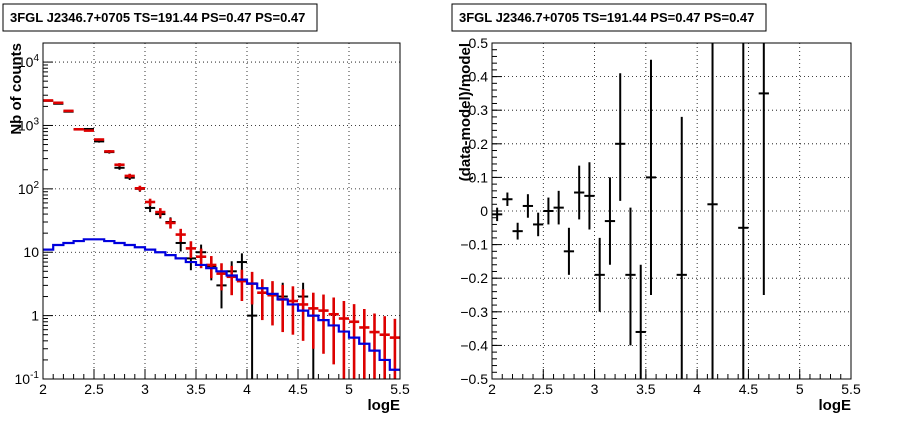 This screenshot has width=898, height=421. What do you see at coordinates (27, 378) in the screenshot?
I see `y-tick-label: 10⁻¹` at bounding box center [27, 378].